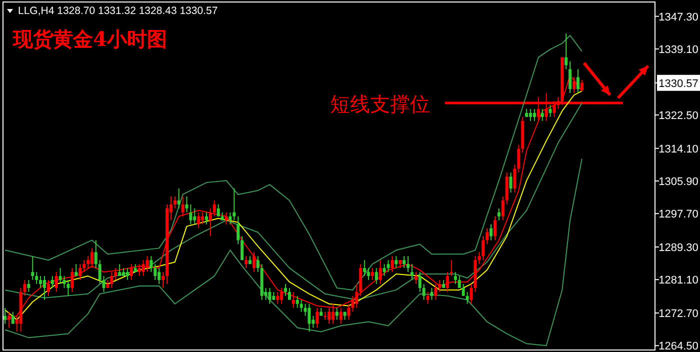  Describe the element at coordinates (678, 50) in the screenshot. I see `y-tick-label: 1339.10` at that location.